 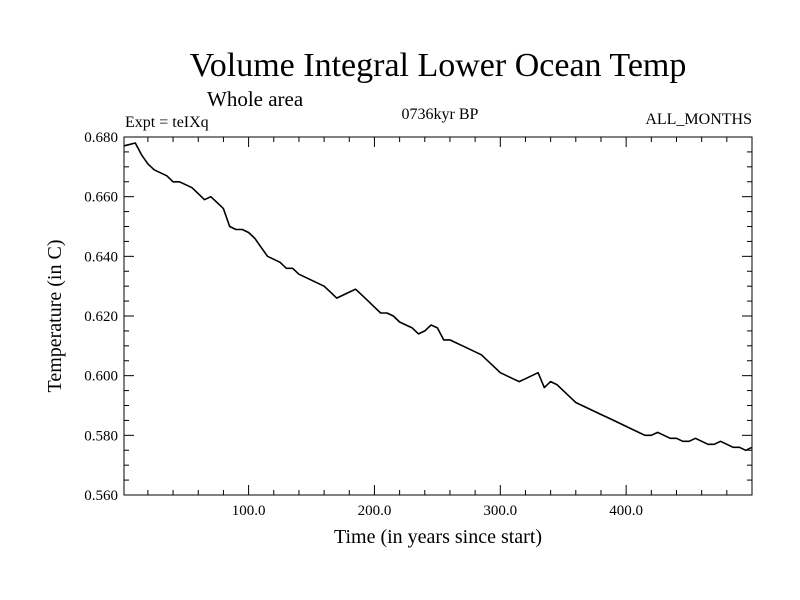 What do you see at coordinates (249, 511) in the screenshot?
I see `x-tick-label: 100.0` at bounding box center [249, 511].